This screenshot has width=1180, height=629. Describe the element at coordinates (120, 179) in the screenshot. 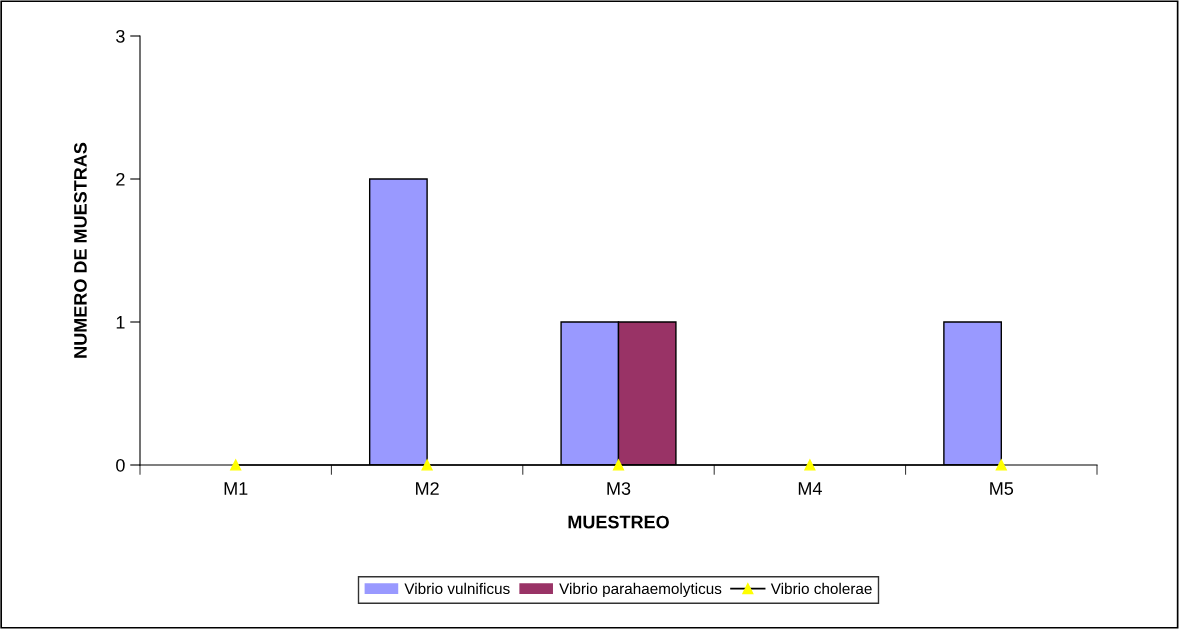

I see `y-tick-label: 2` at that location.